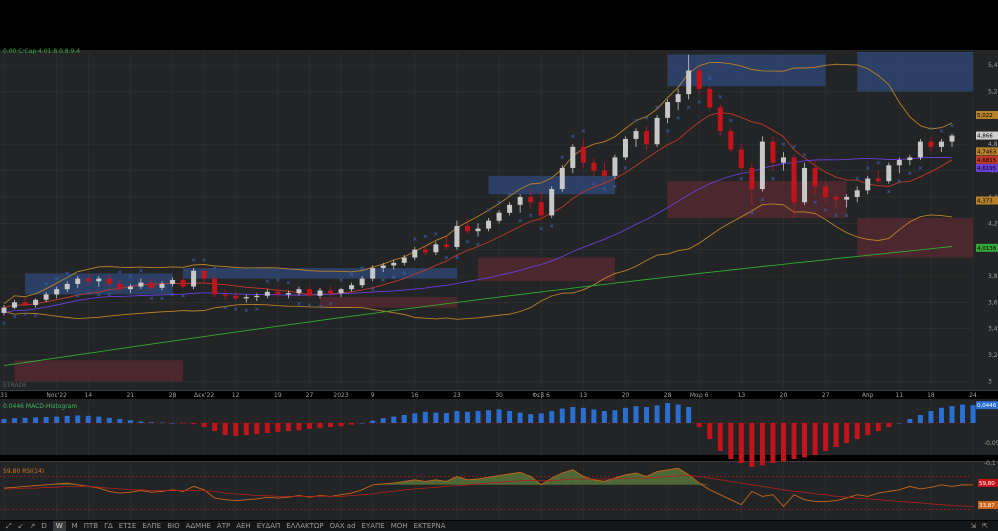  I want to click on toolbar-item: ΟΑΧ ad, so click(342, 526).